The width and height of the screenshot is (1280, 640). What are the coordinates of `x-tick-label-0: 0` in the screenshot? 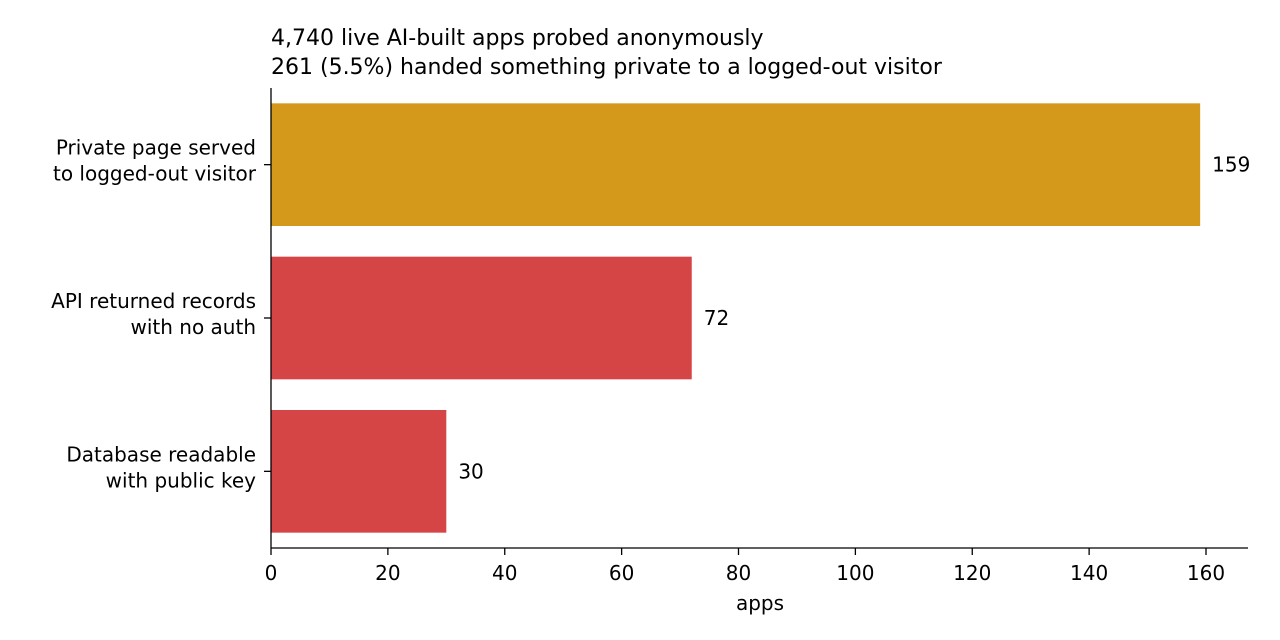 It's located at (271, 573).